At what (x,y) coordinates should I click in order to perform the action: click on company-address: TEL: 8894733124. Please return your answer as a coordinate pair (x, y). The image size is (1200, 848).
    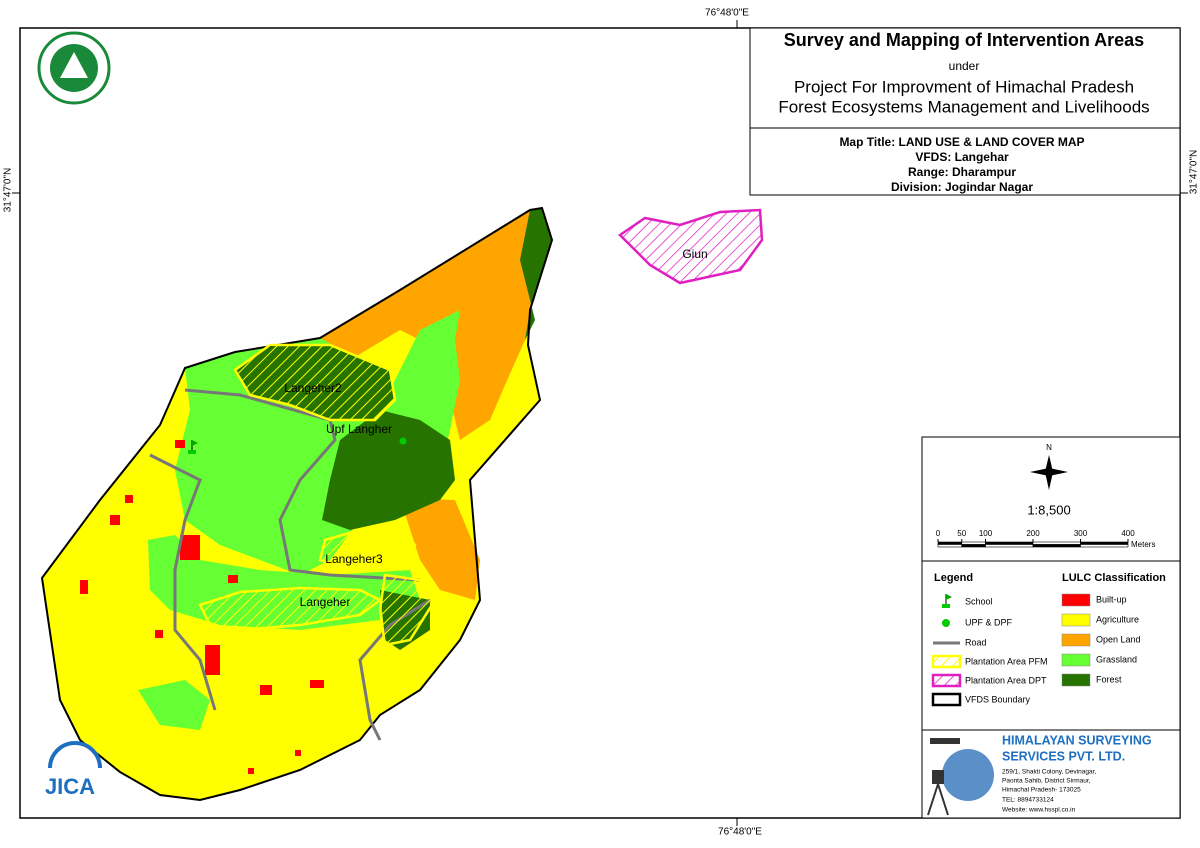
    Looking at the image, I should click on (1028, 800).